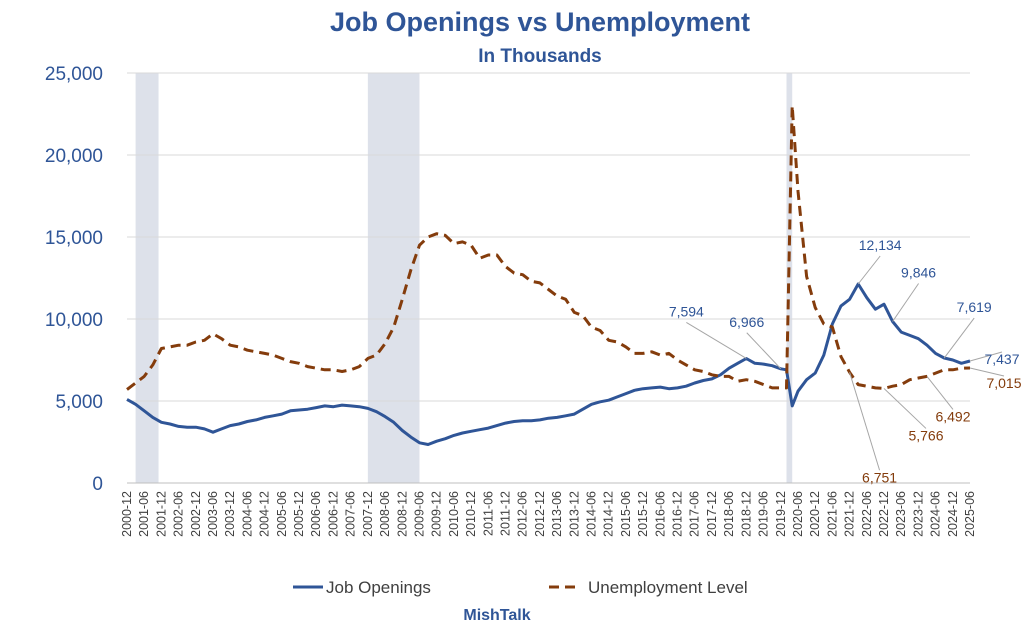  What do you see at coordinates (781, 514) in the screenshot?
I see `x-tick-label: 2019-12` at bounding box center [781, 514].